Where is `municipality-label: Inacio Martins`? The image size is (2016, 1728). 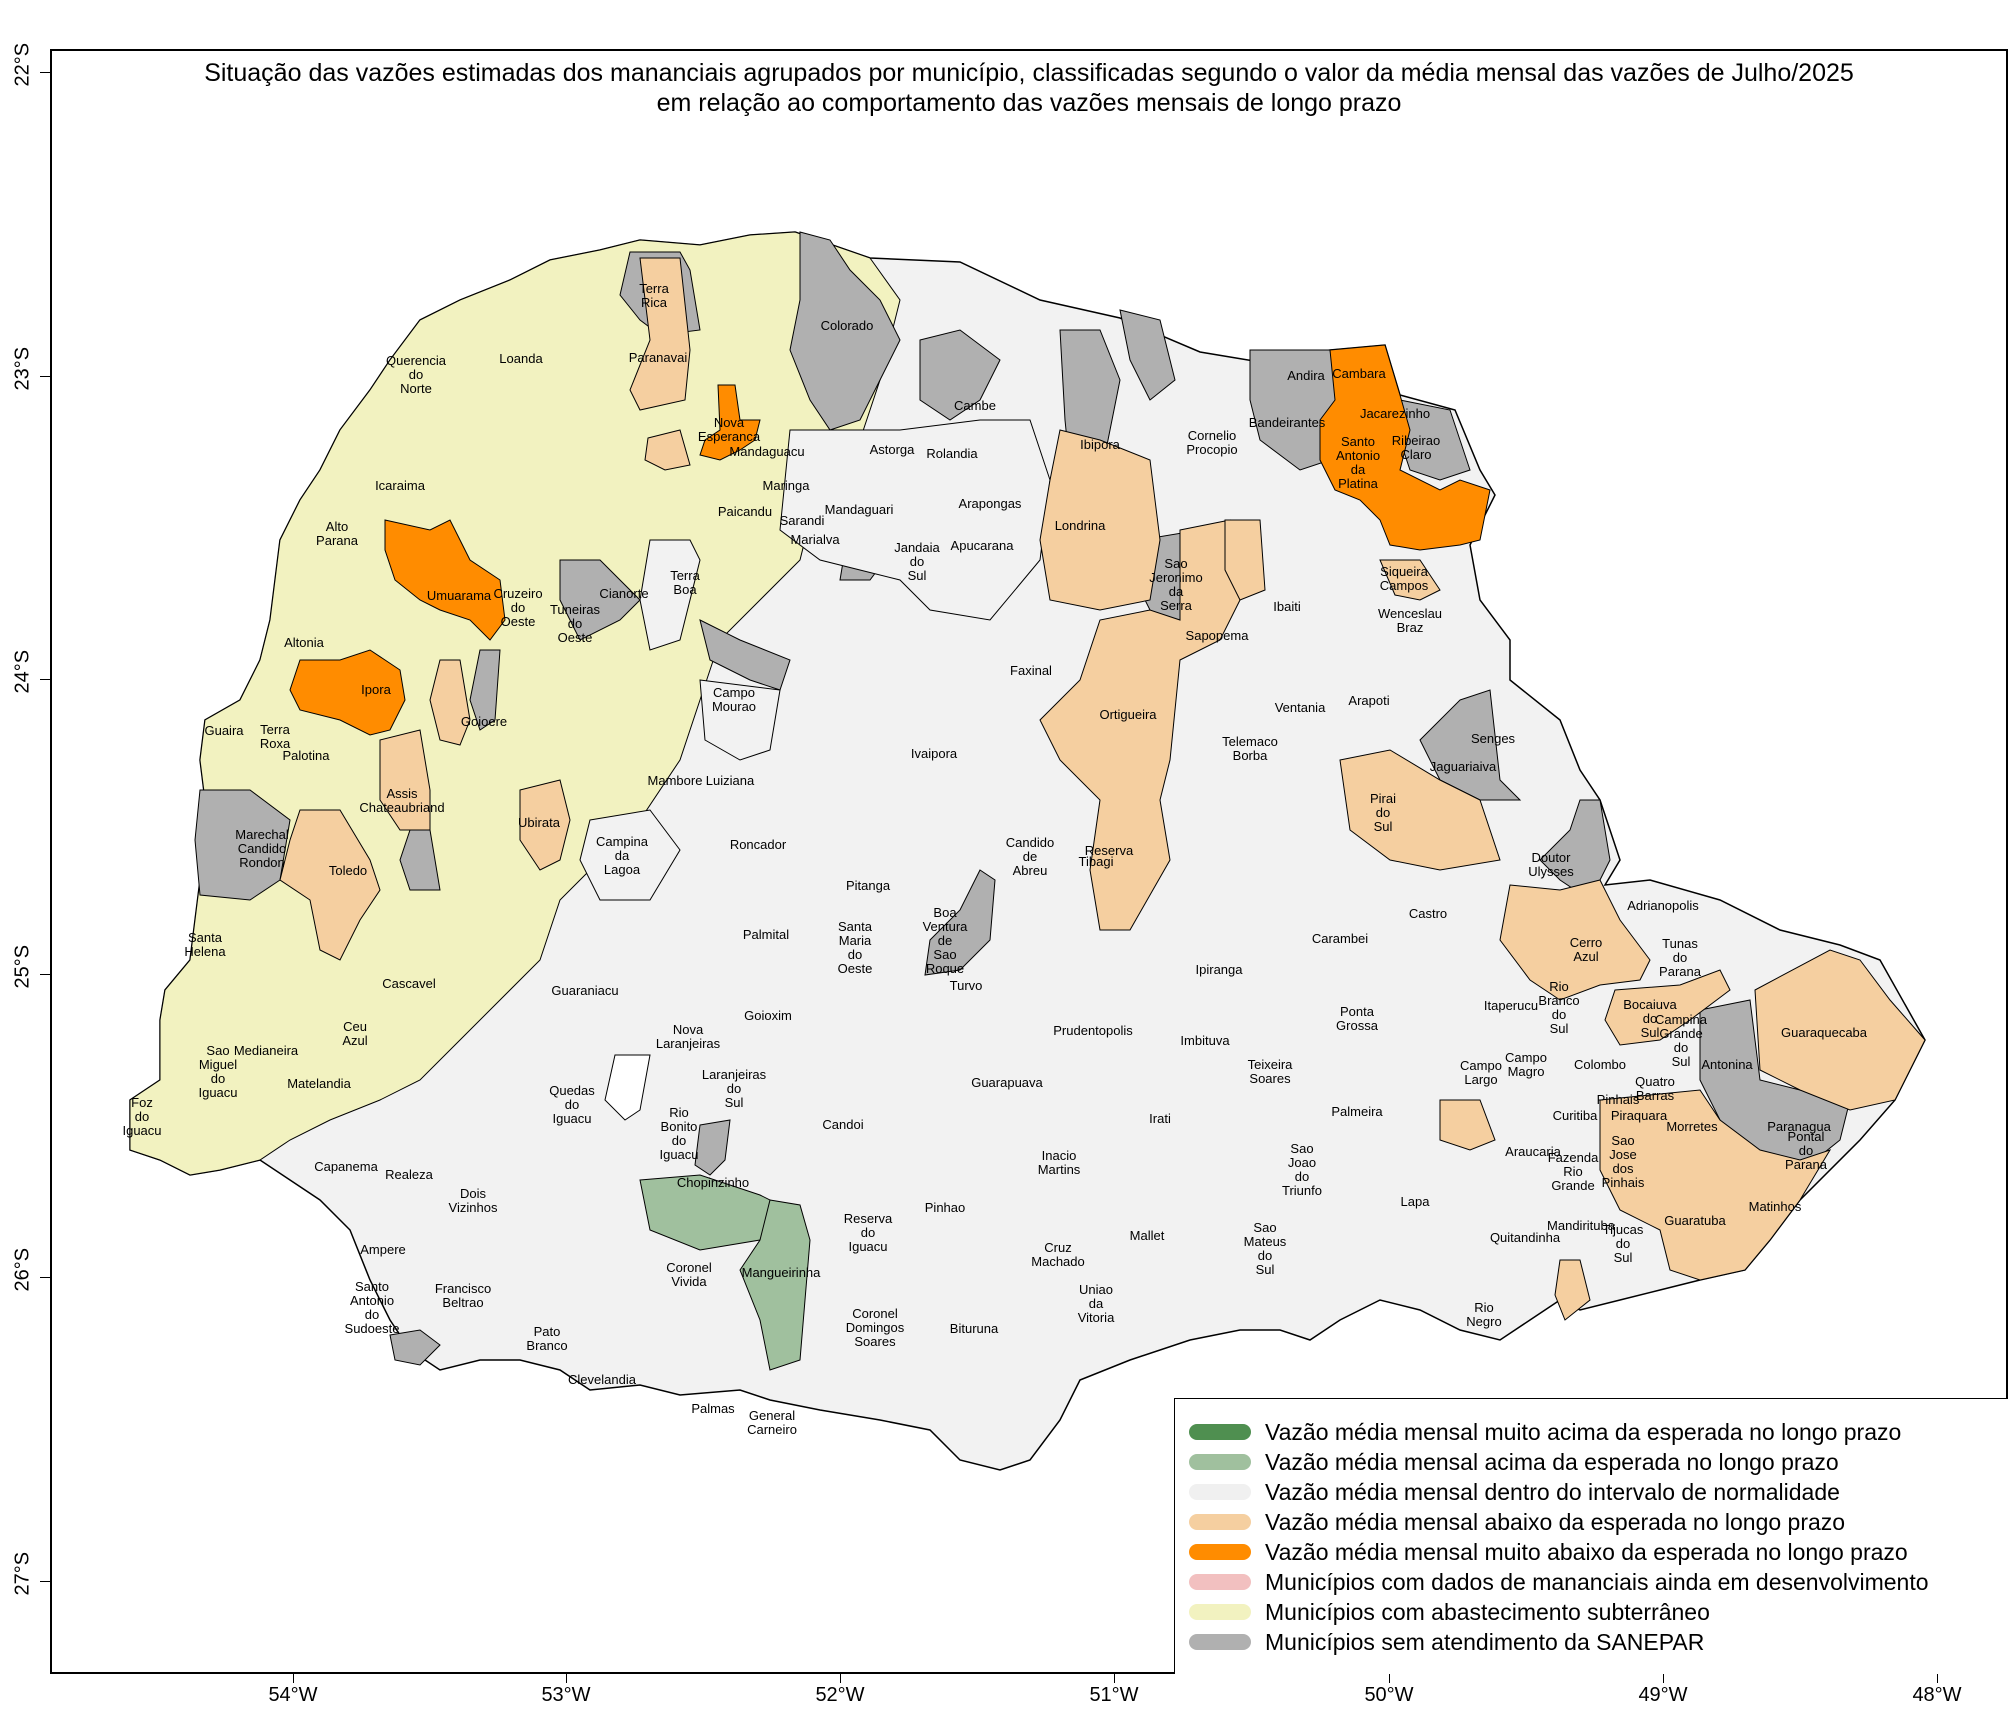
municipality-label: Inacio Martins is located at coordinates (1059, 1162).